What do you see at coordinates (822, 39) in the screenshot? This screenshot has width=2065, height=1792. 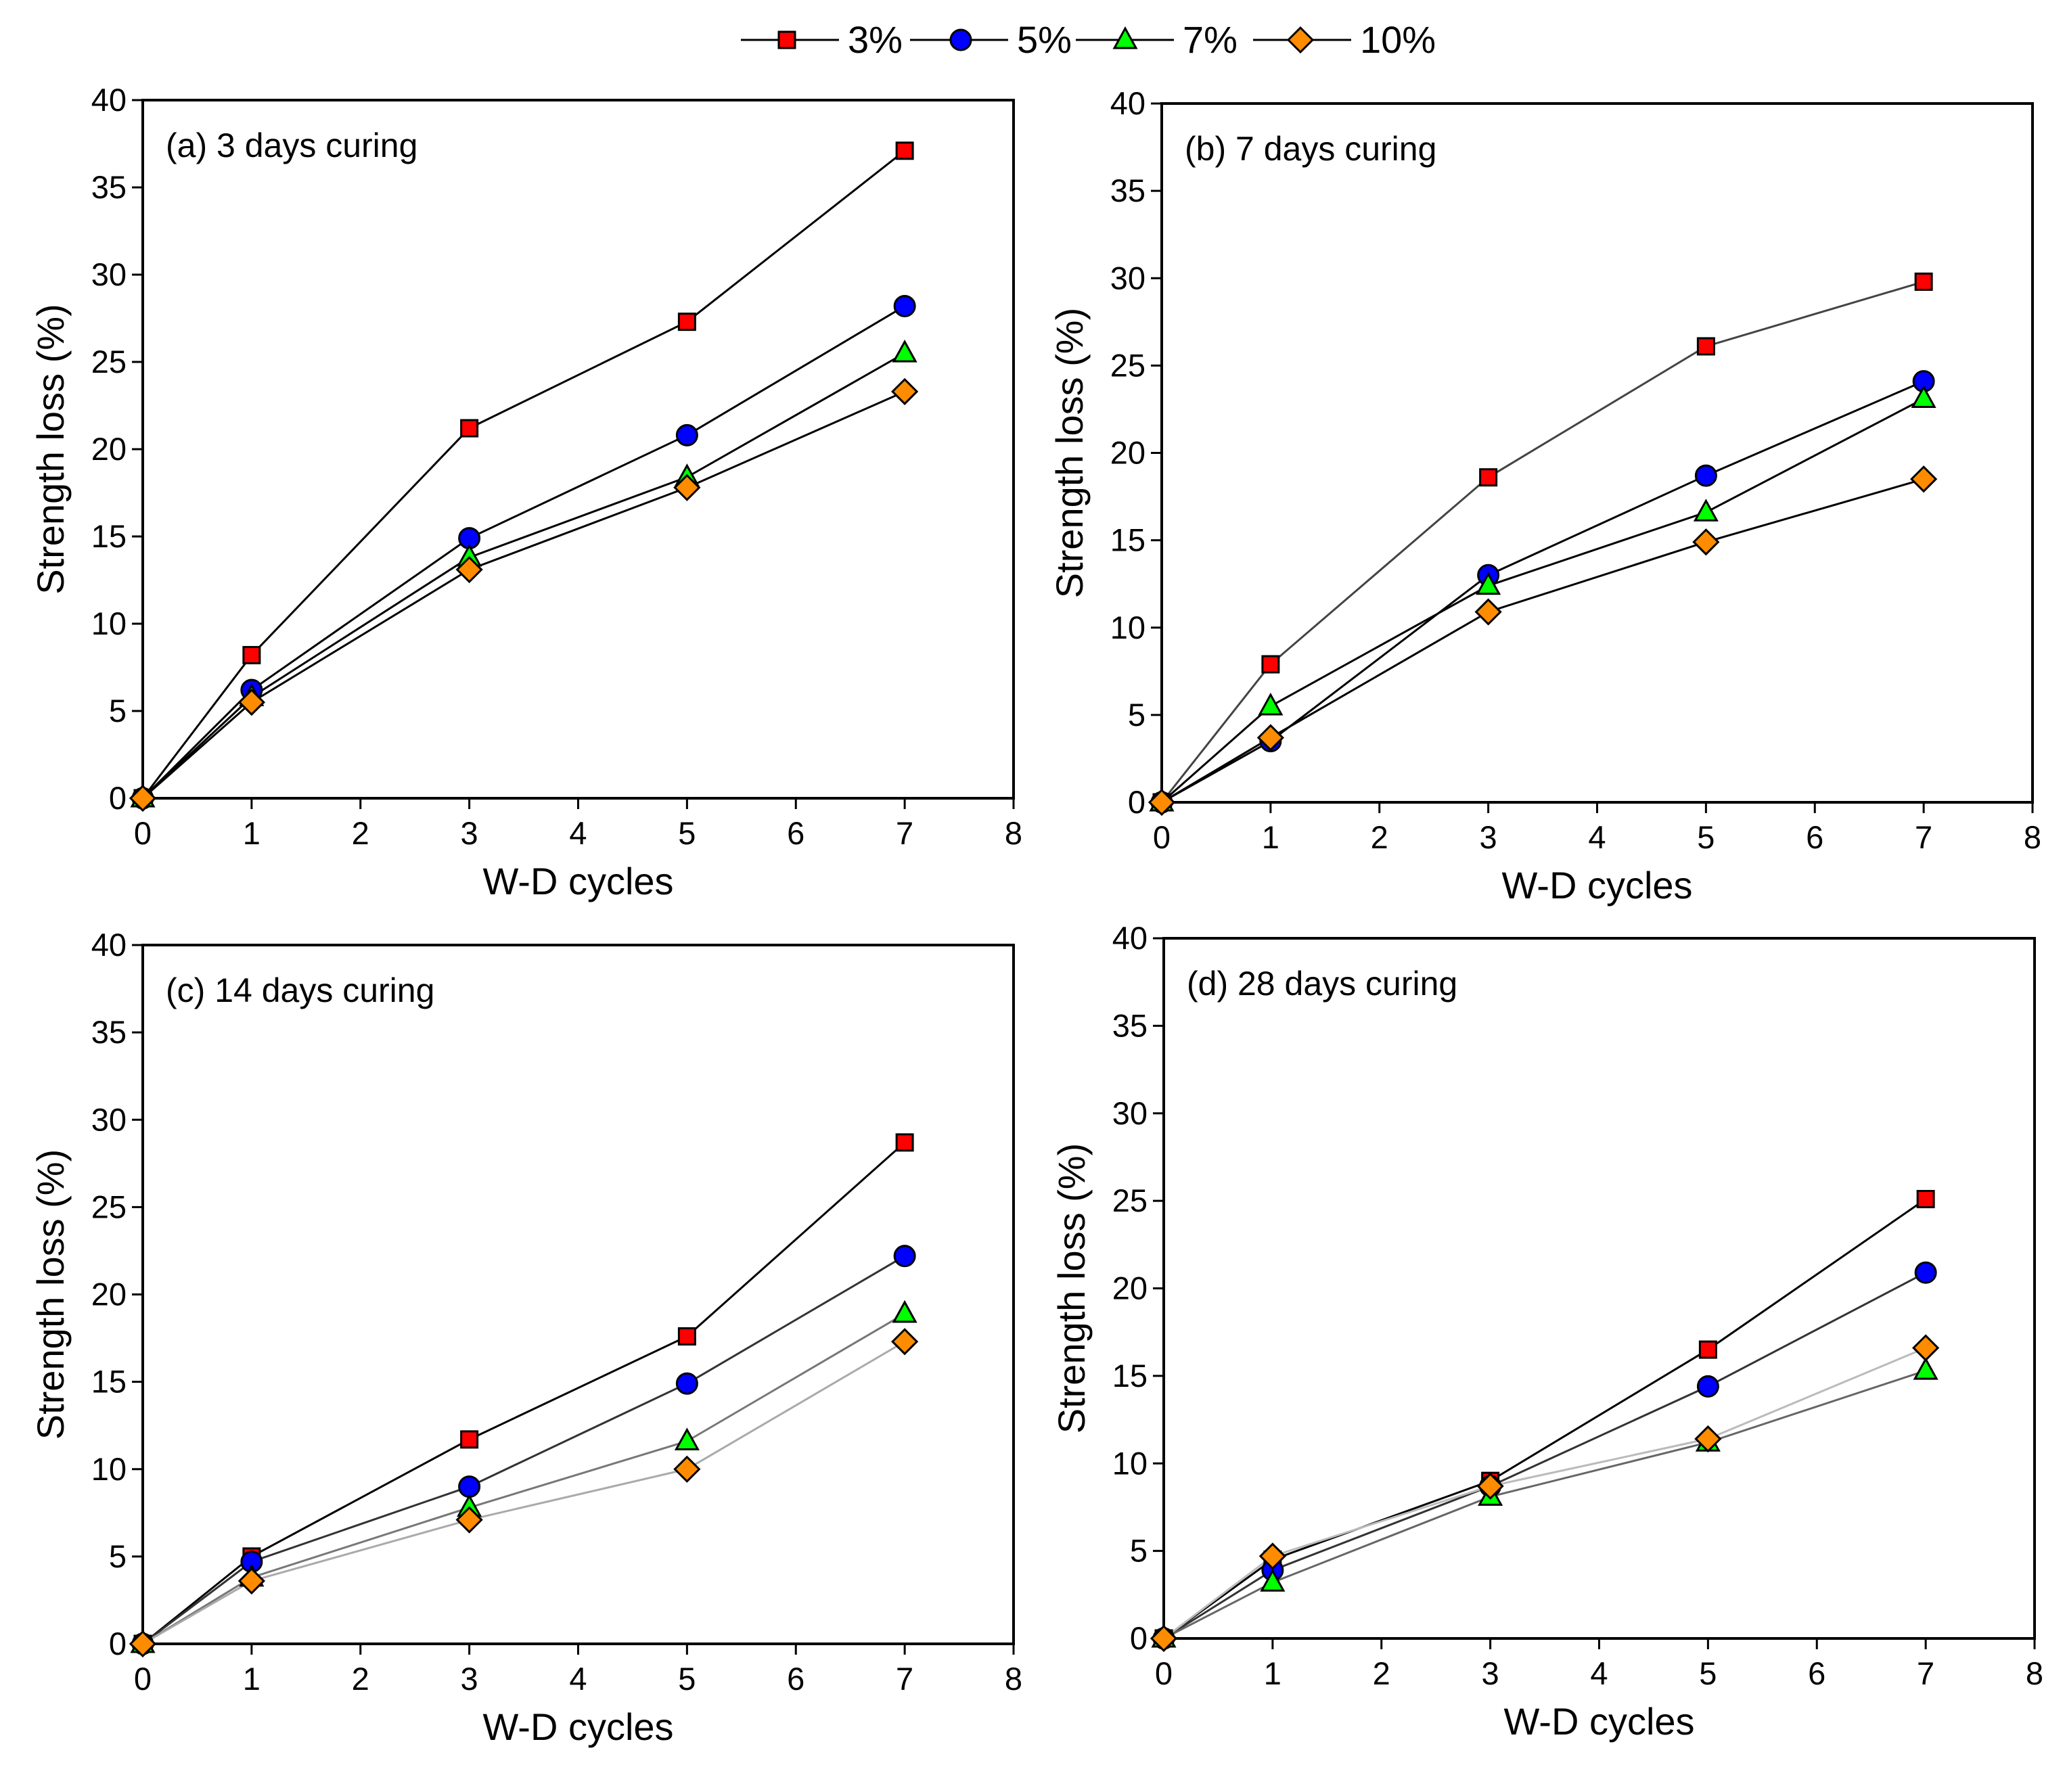 I see `legend-item-3pct: 3%` at bounding box center [822, 39].